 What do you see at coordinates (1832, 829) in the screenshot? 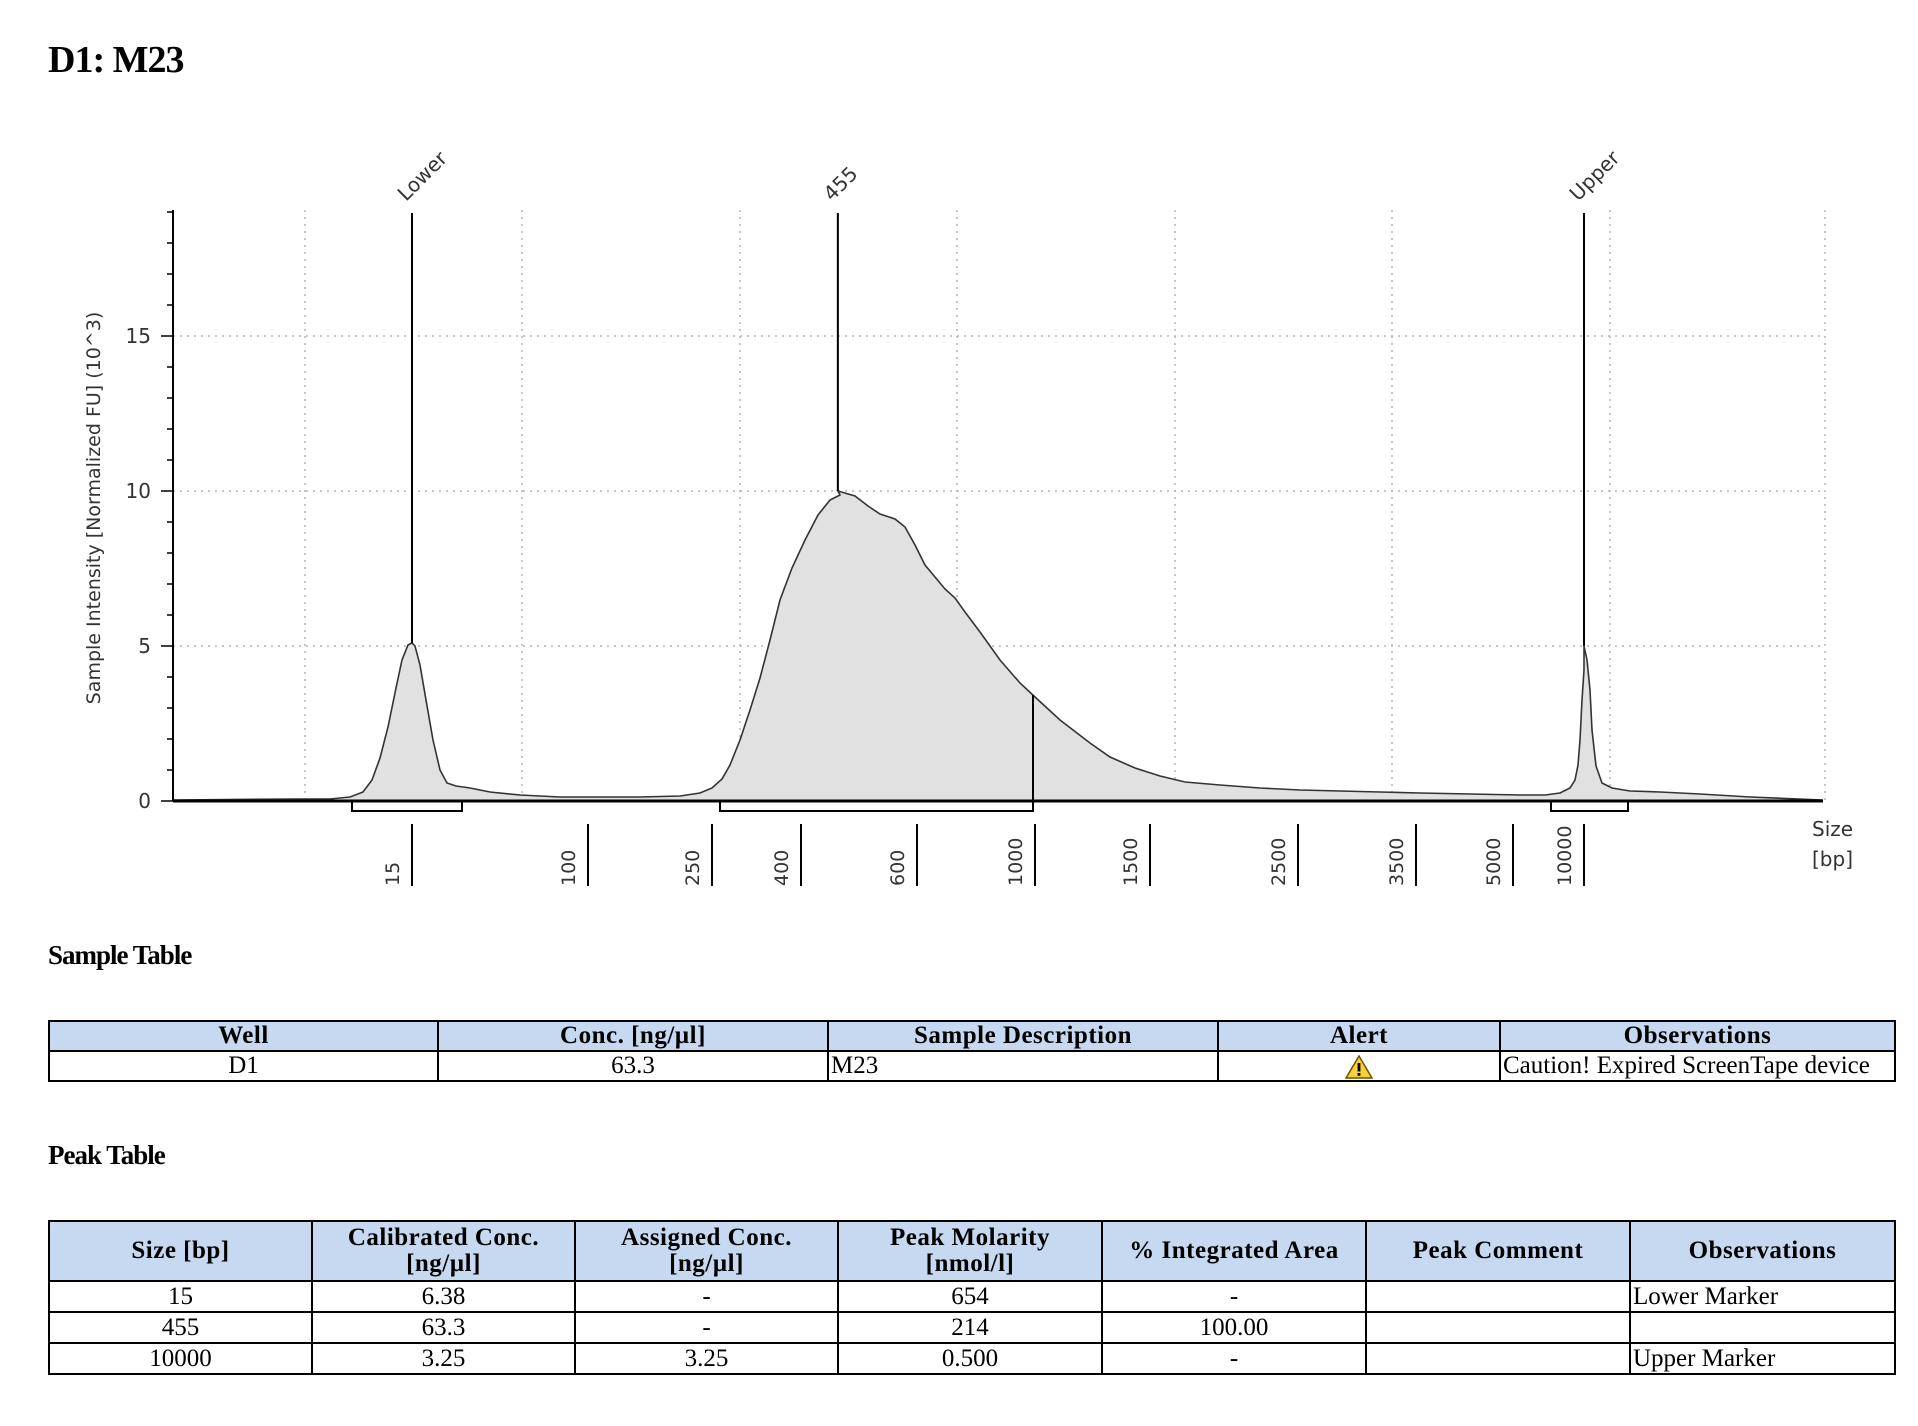
I see `x-axis-label-line1: Size` at bounding box center [1832, 829].